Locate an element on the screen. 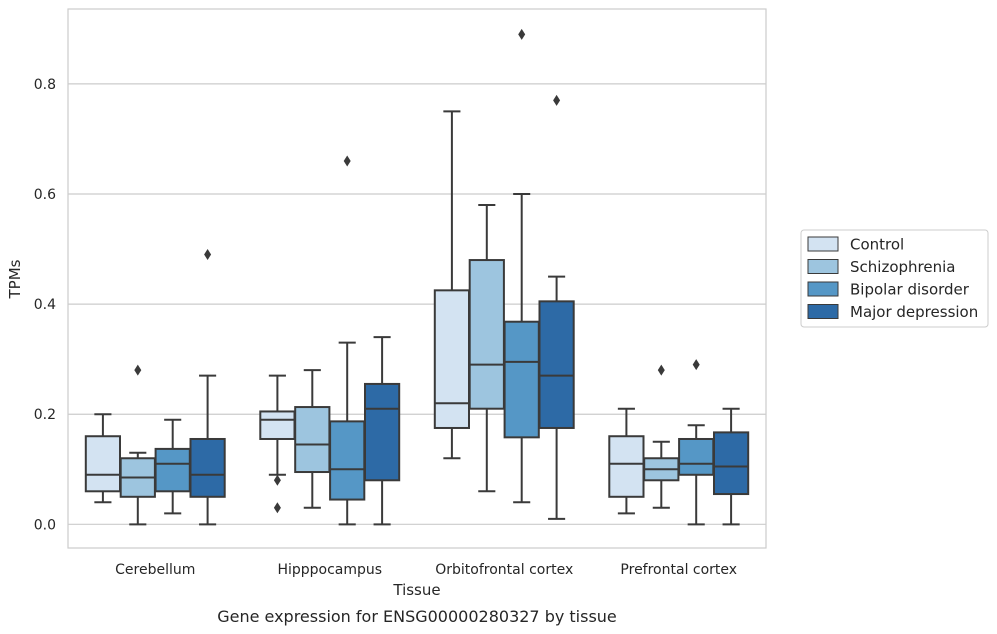  legend-label: Major depression is located at coordinates (914, 312).